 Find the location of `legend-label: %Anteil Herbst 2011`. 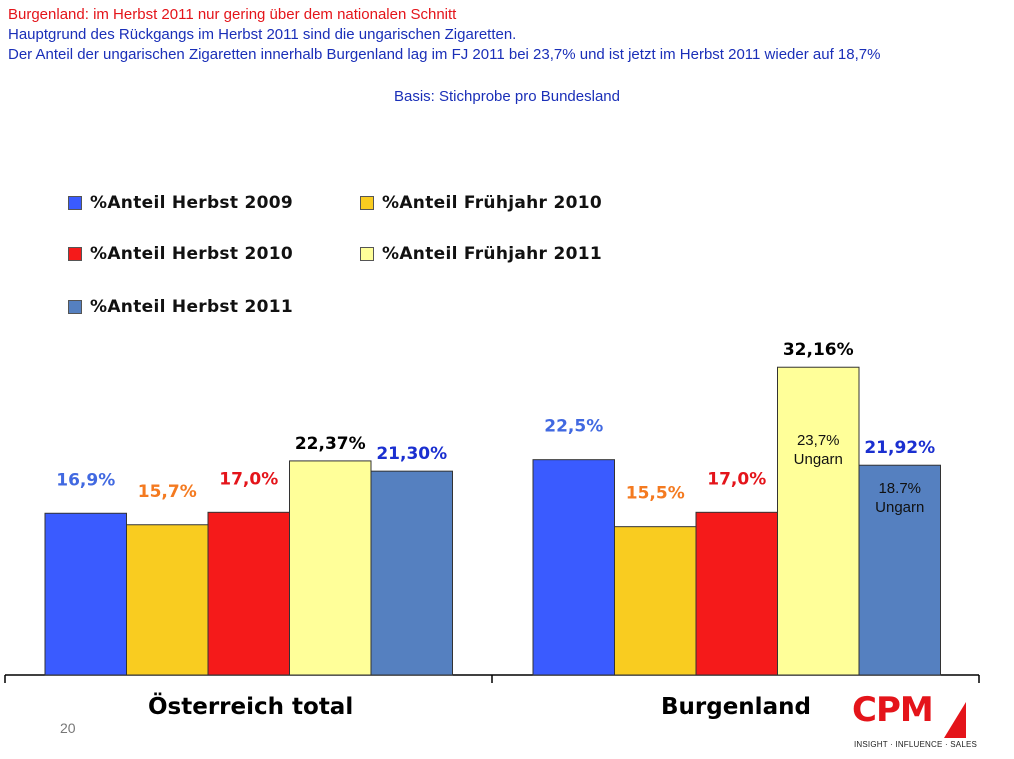

legend-label: %Anteil Herbst 2011 is located at coordinates (192, 307).